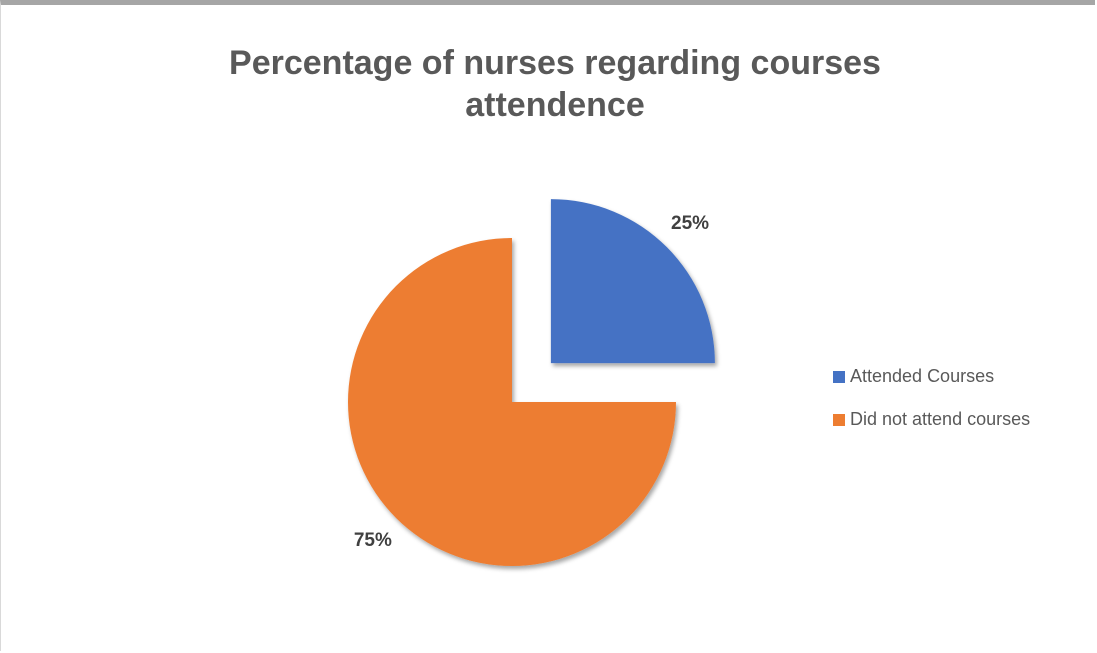 Image resolution: width=1097 pixels, height=653 pixels. What do you see at coordinates (690, 223) in the screenshot?
I see `data-label: 25%` at bounding box center [690, 223].